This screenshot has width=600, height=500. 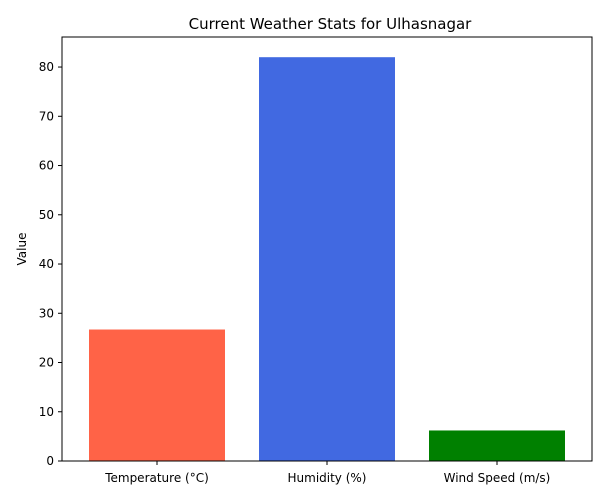 What do you see at coordinates (46, 116) in the screenshot?
I see `y-tick-label: 70` at bounding box center [46, 116].